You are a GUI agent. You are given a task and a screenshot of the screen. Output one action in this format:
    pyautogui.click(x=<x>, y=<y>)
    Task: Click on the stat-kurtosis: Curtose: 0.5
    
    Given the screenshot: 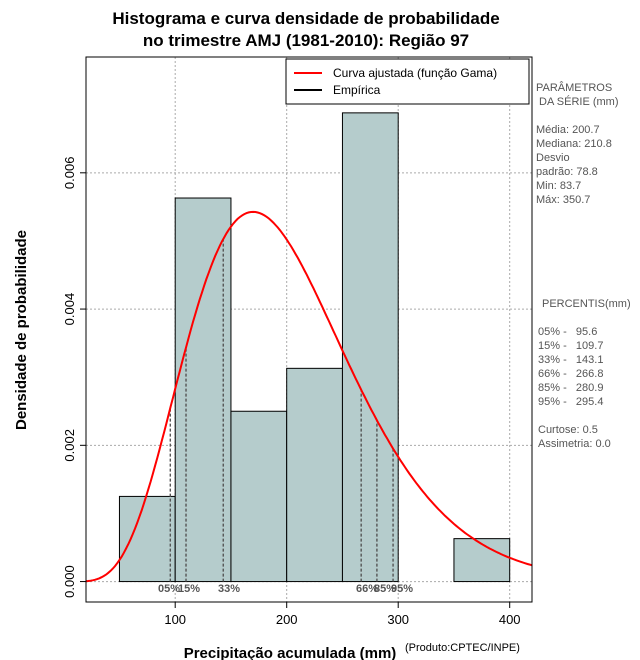 What is the action you would take?
    pyautogui.click(x=568, y=430)
    